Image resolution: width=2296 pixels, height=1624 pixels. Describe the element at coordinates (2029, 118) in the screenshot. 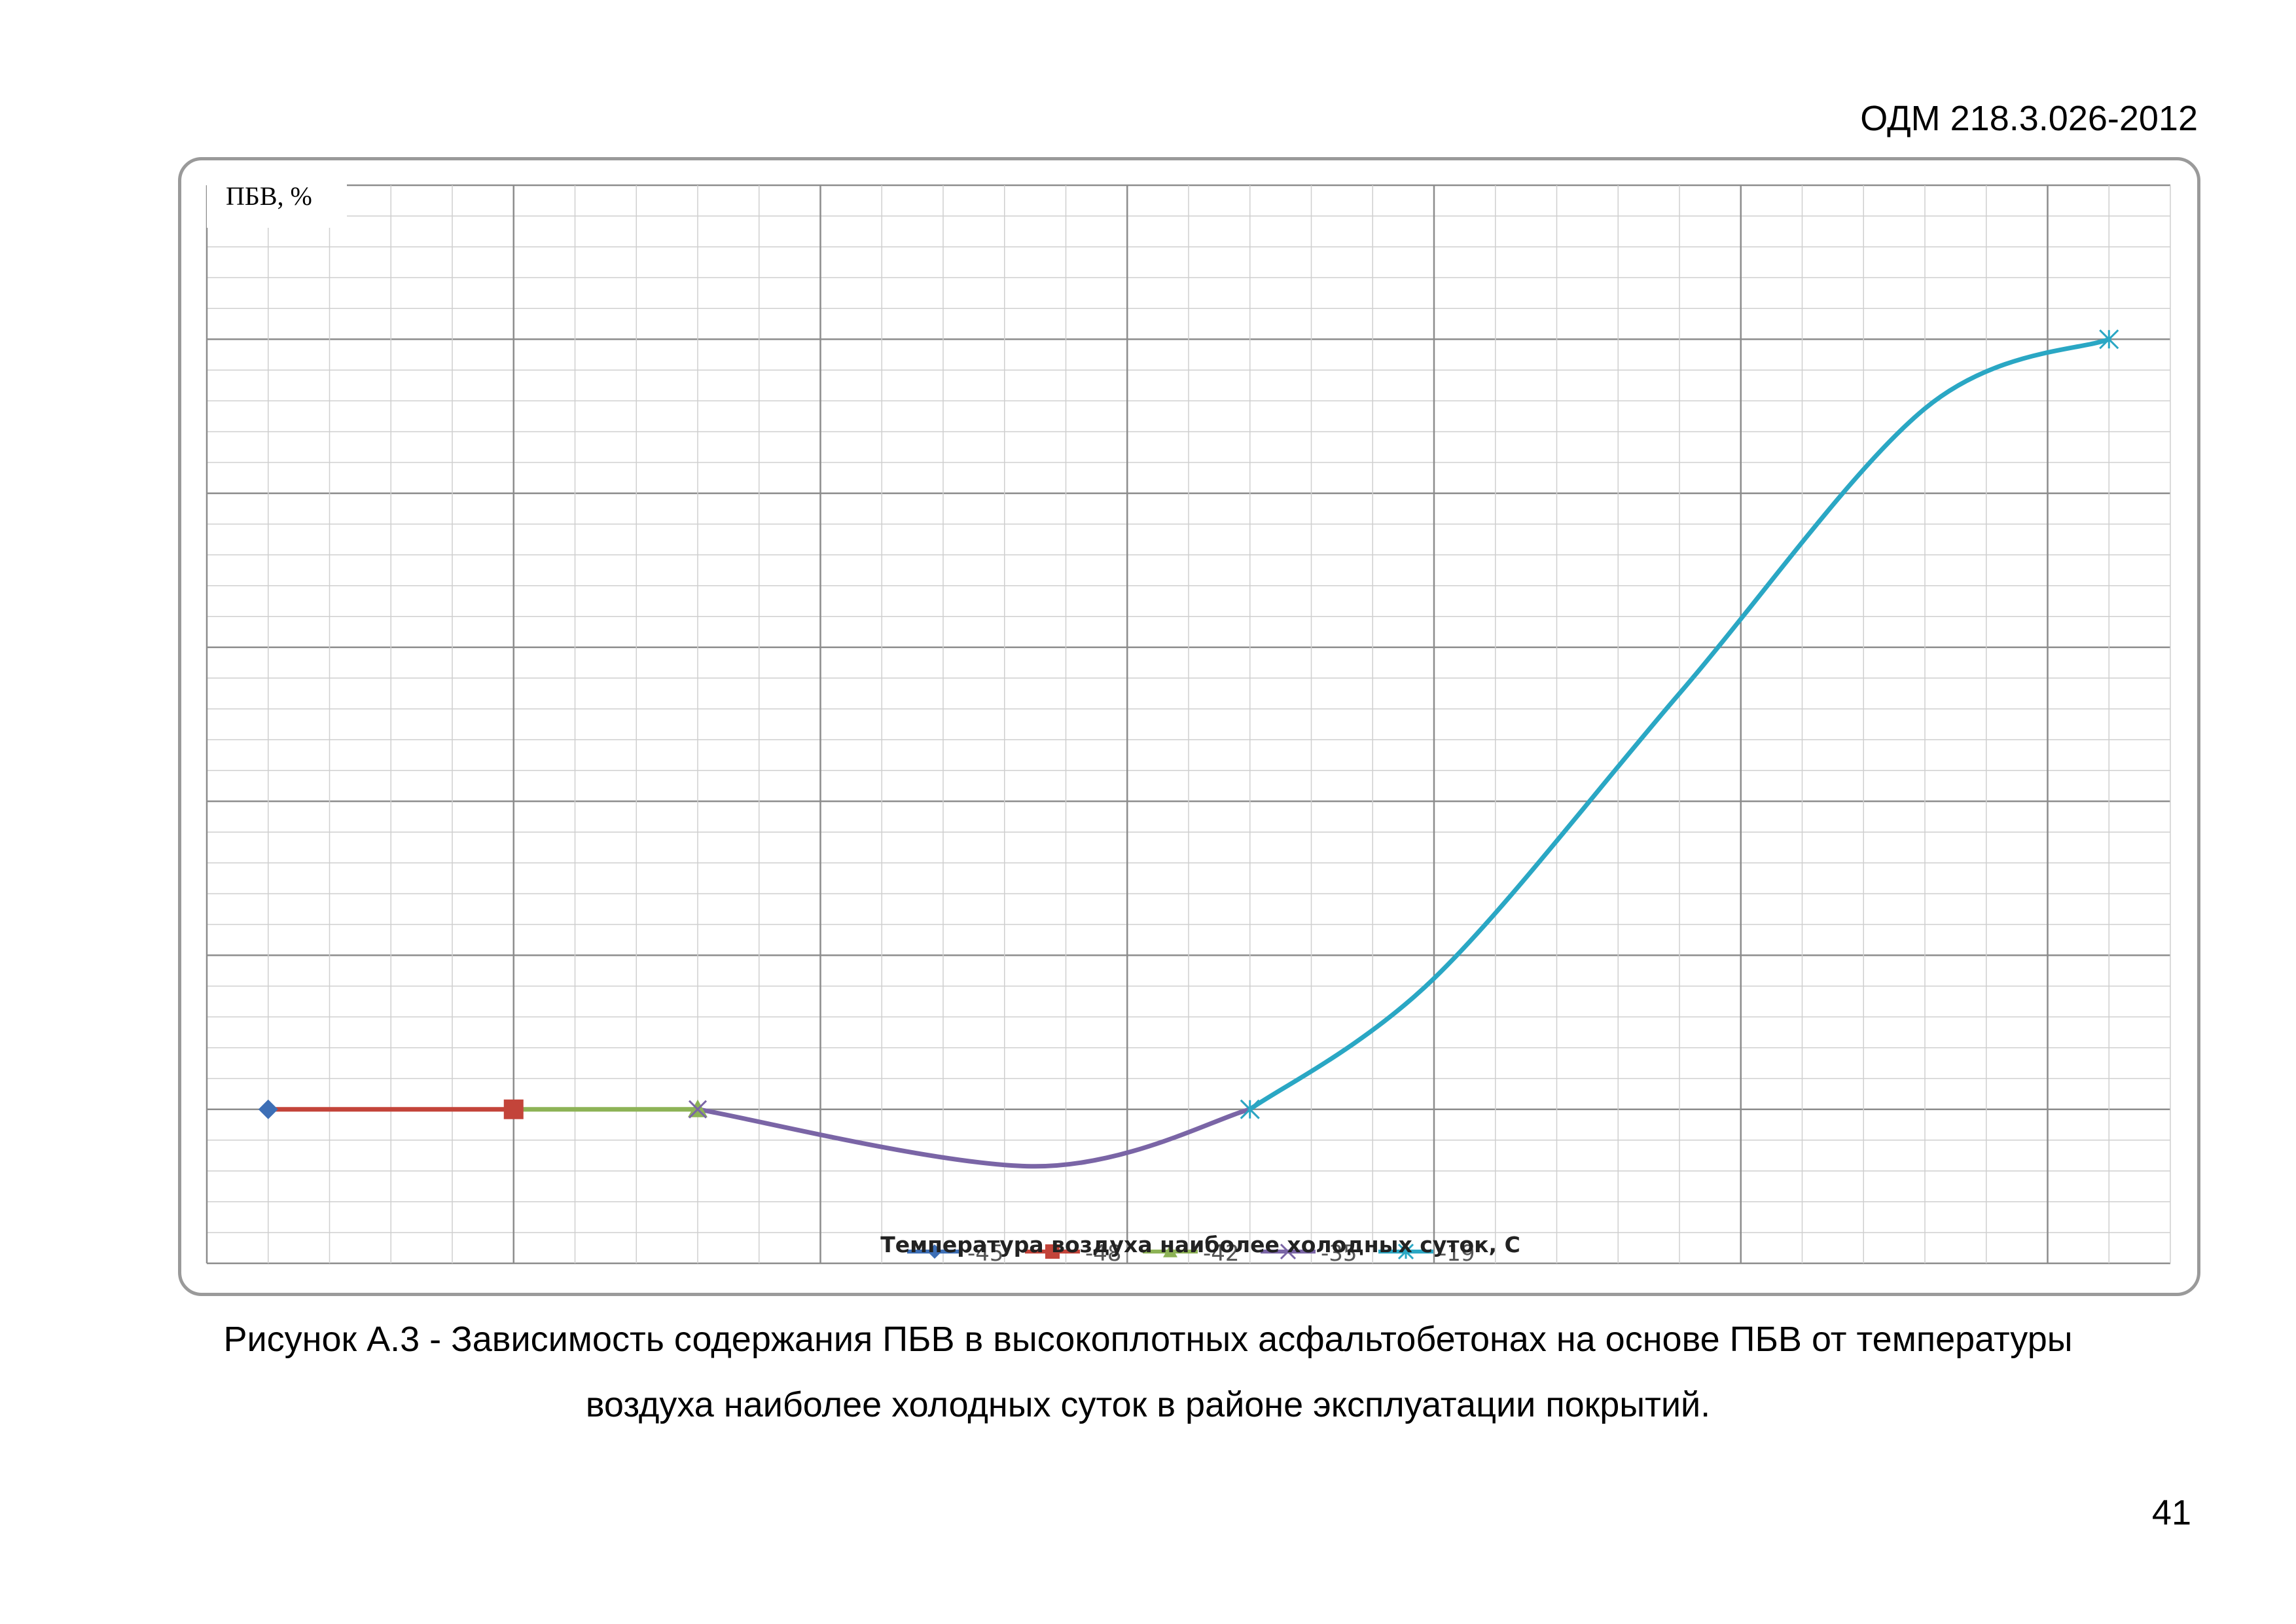

I see `document-code: ОДМ 218.3.026-2012` at that location.